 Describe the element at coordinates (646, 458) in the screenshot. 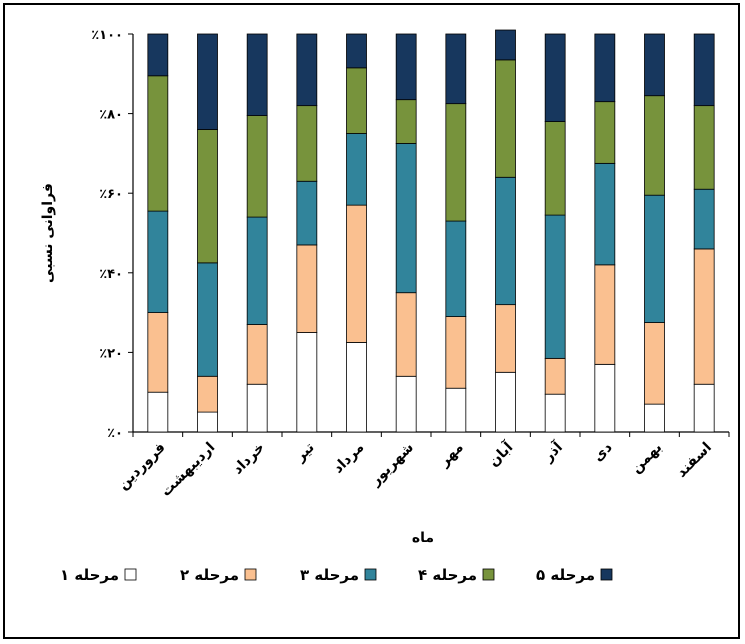

I see `x-tick-label: بهمن` at that location.